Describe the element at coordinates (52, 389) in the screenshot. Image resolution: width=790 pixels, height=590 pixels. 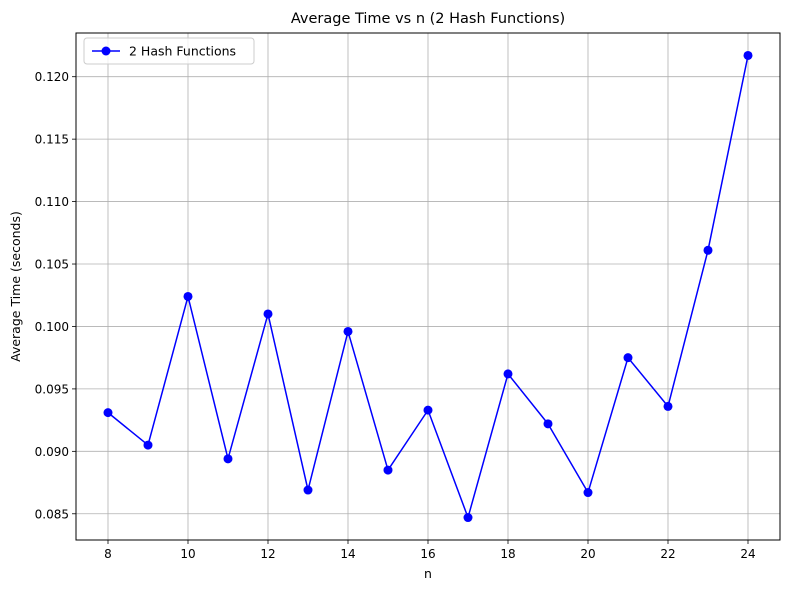
I see `y-tick-label: 0.095` at that location.